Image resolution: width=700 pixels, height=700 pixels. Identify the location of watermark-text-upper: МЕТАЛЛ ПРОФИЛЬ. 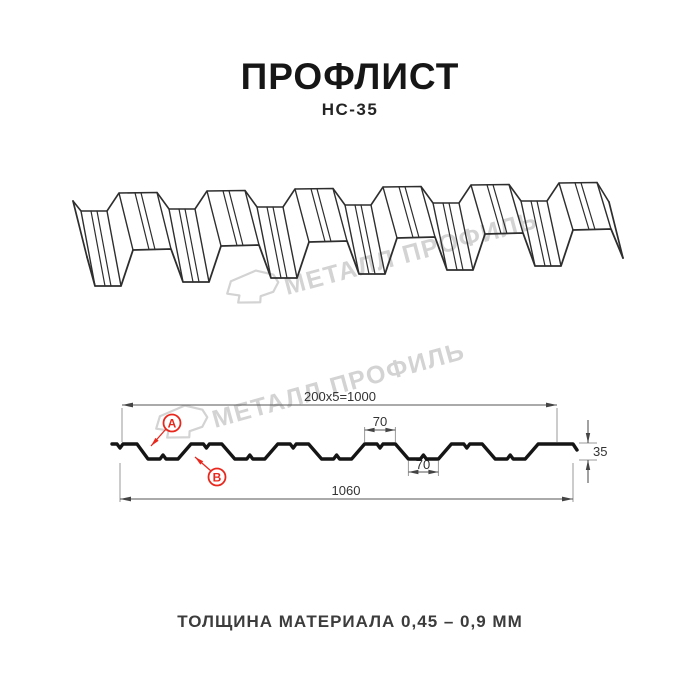
(411, 253).